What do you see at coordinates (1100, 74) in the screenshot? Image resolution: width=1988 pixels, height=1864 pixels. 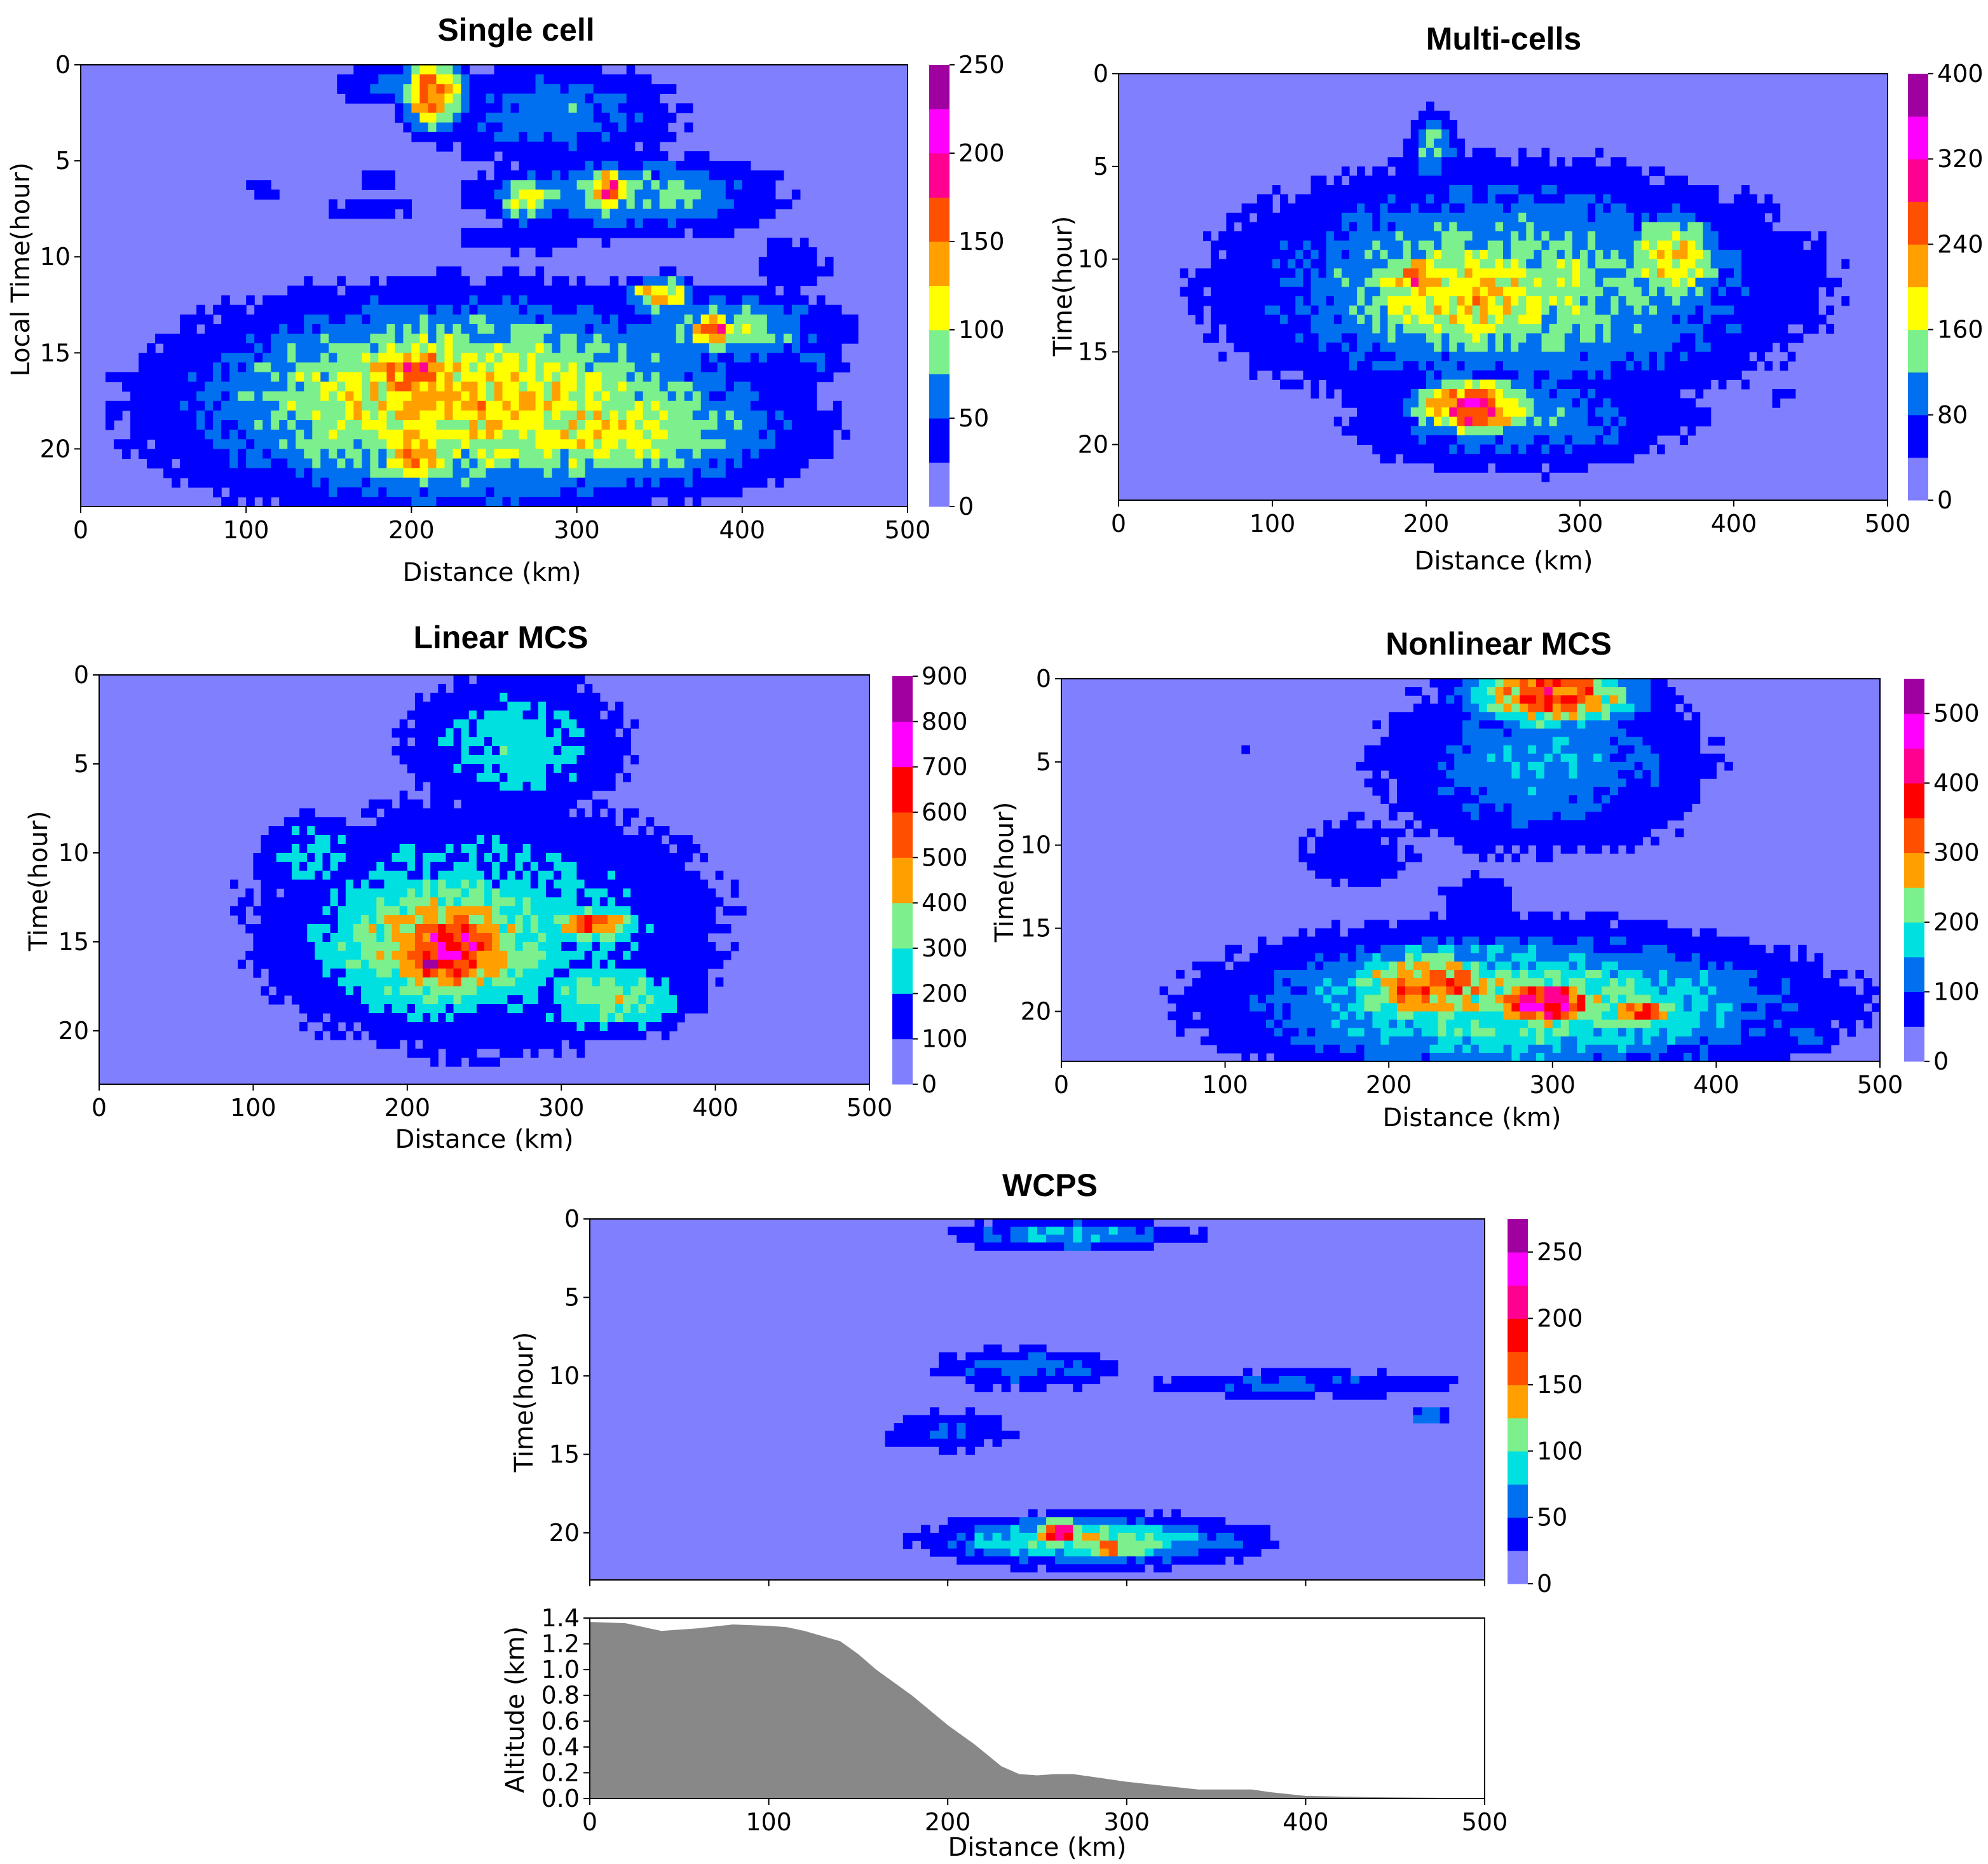 I see `y-tick-label: 0` at bounding box center [1100, 74].